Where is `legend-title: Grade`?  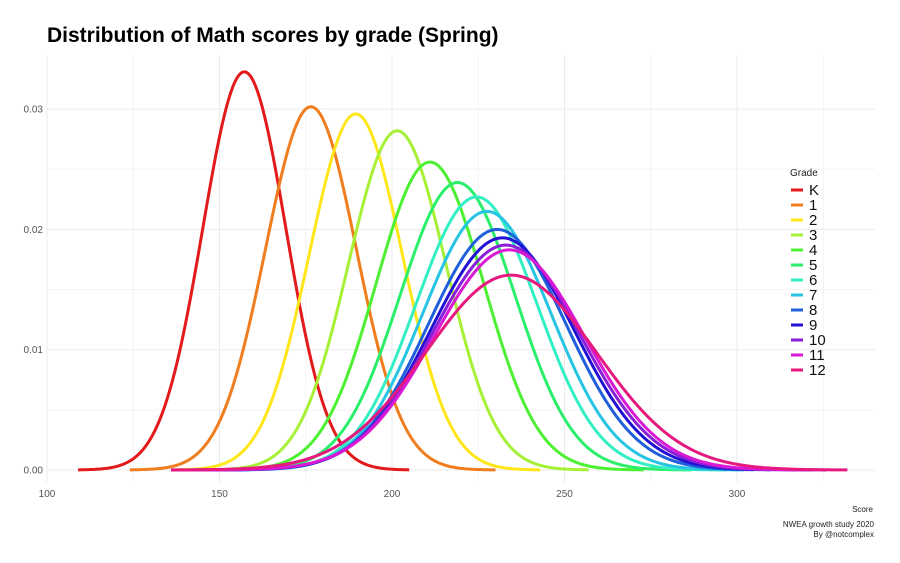 legend-title: Grade is located at coordinates (804, 173).